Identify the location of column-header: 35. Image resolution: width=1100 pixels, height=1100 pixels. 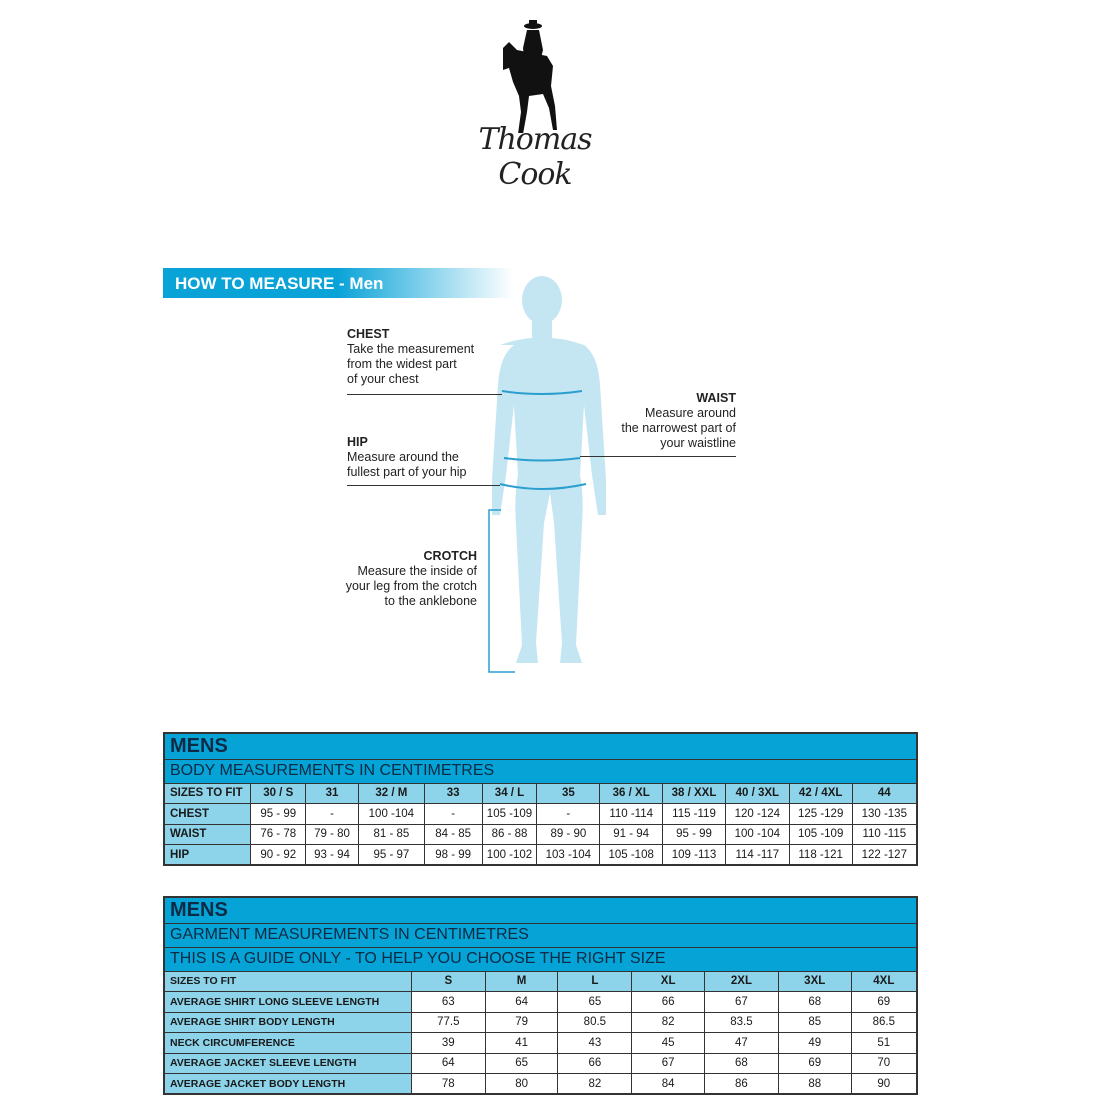
(568, 793).